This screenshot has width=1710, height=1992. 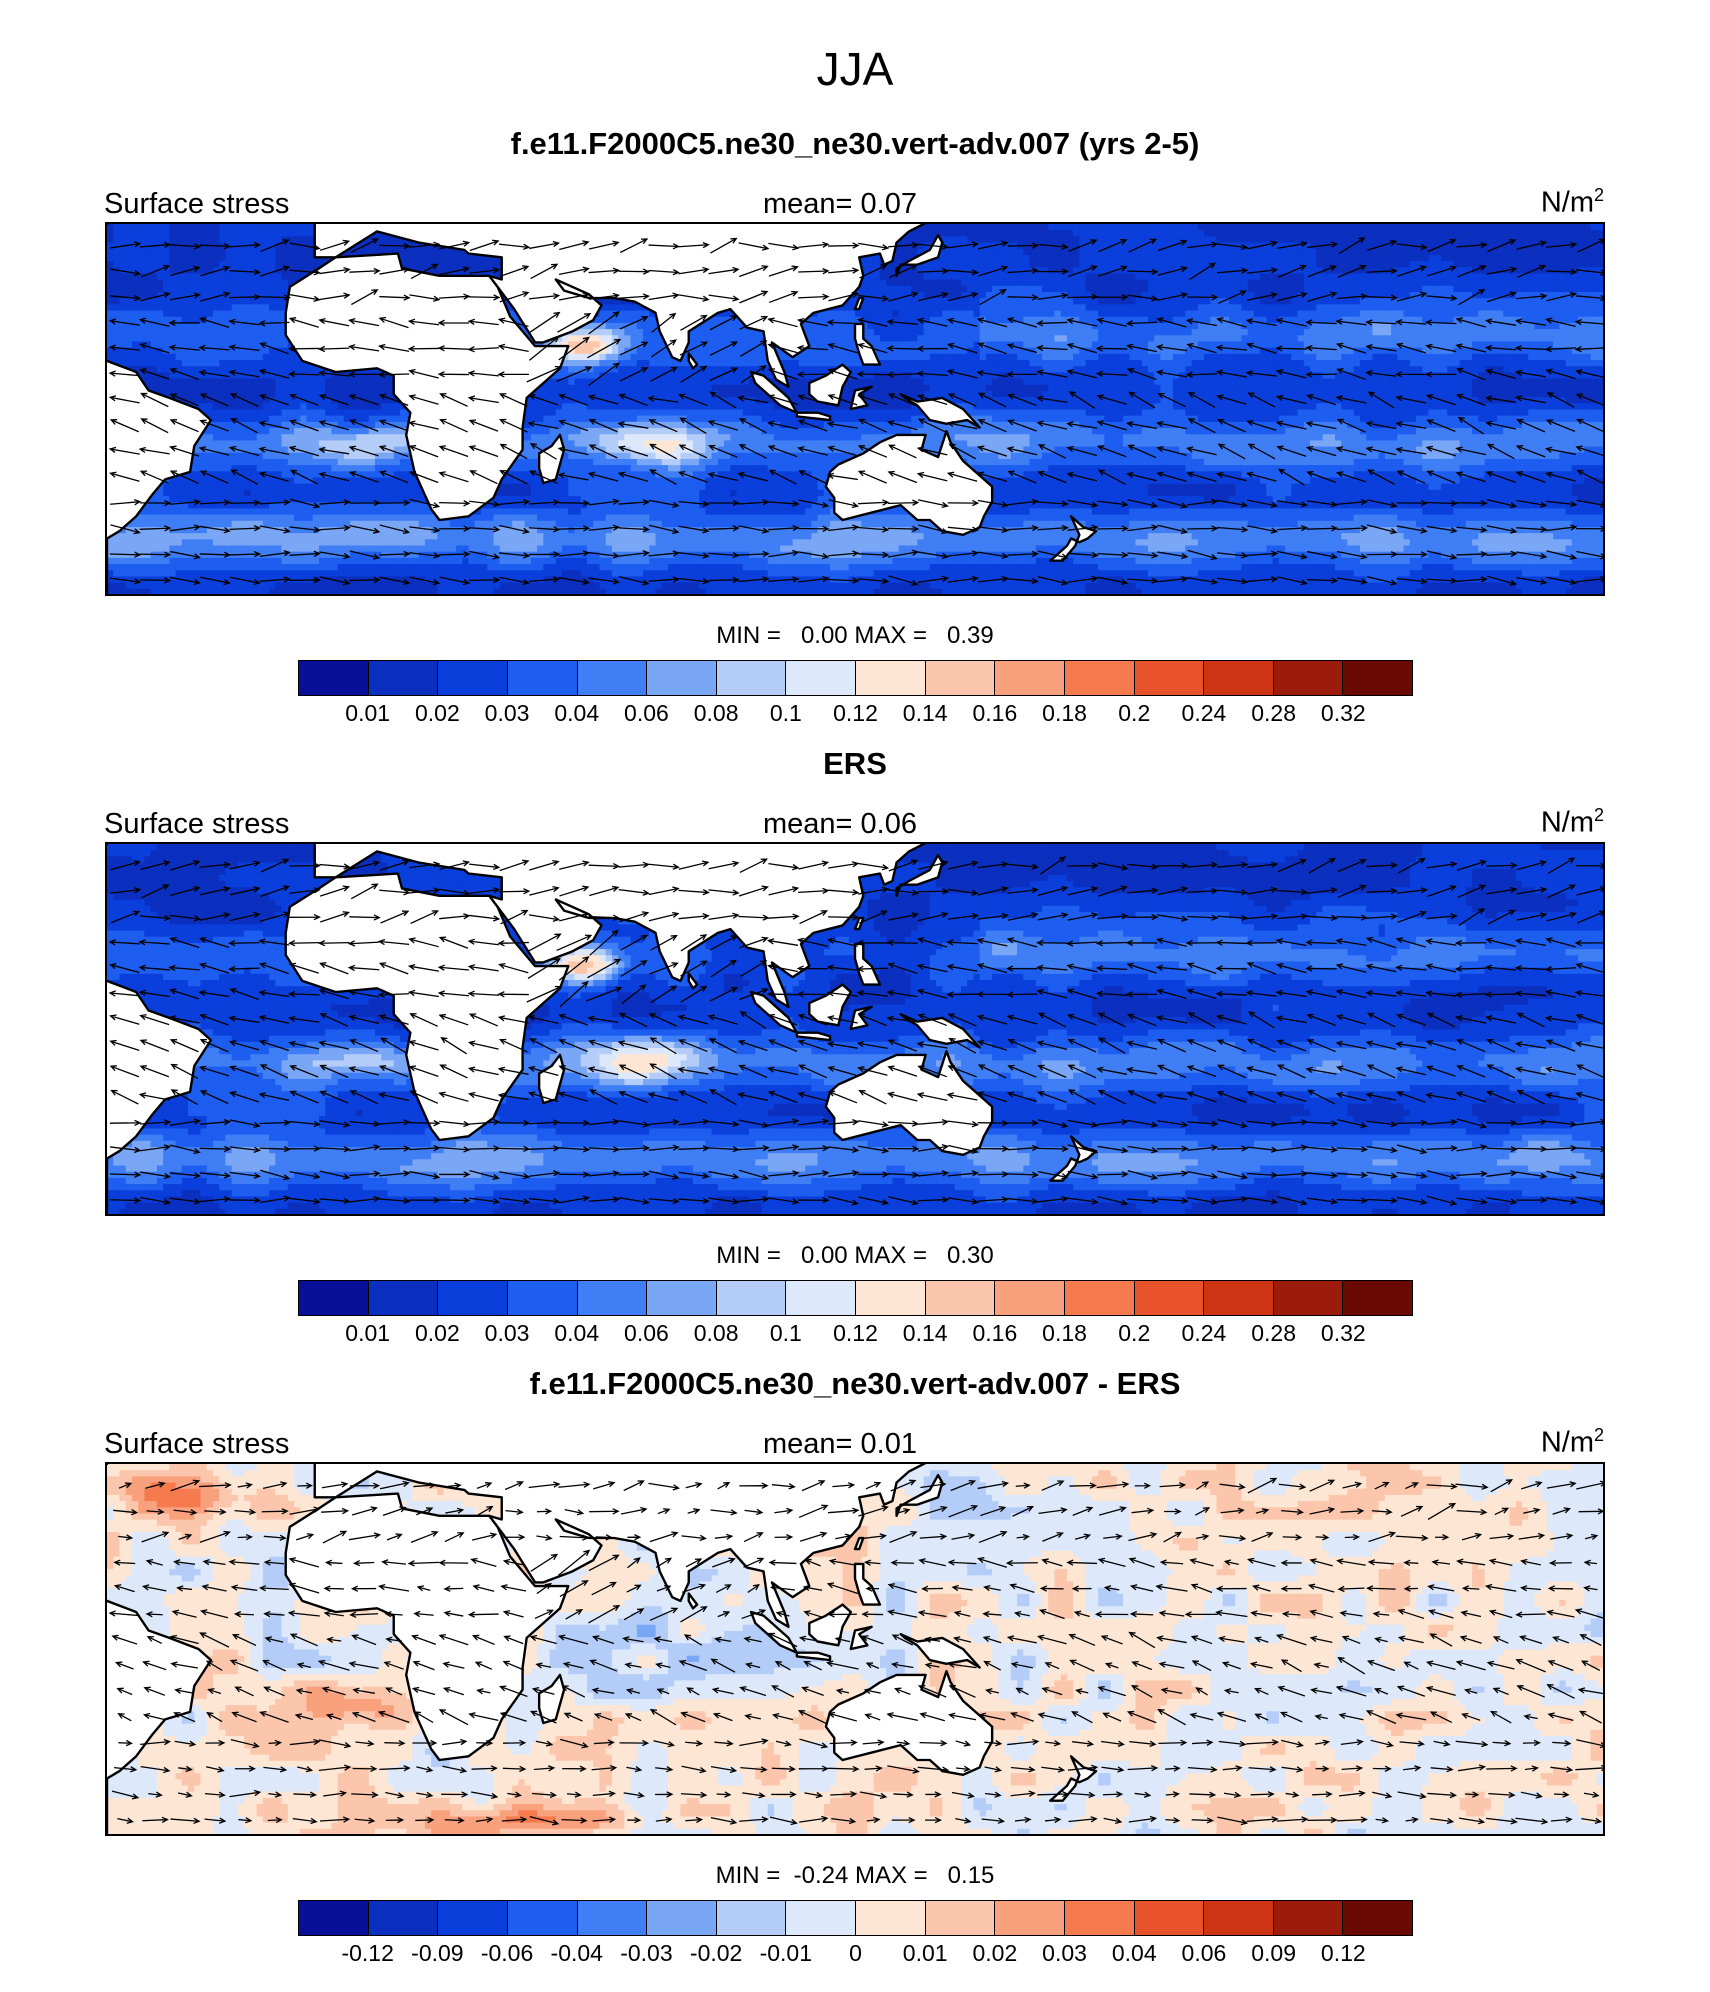 I want to click on new-guinea-land, so click(x=940, y=410).